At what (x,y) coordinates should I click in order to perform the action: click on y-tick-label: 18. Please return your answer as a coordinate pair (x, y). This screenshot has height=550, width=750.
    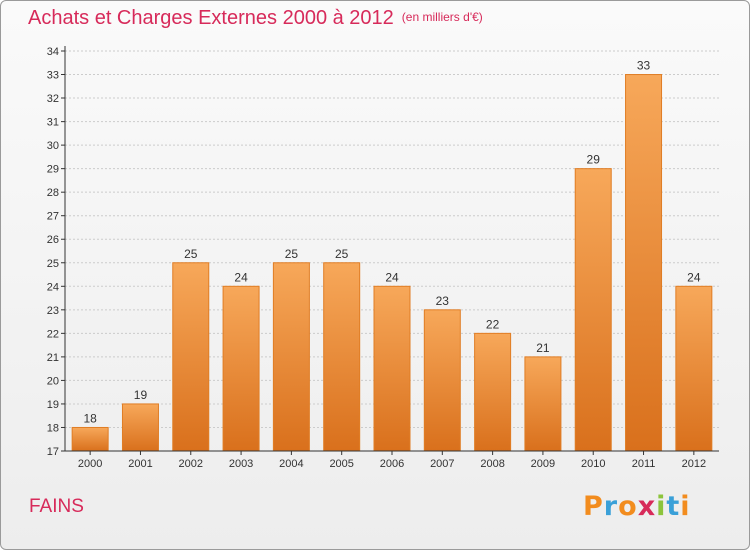
    Looking at the image, I should click on (53, 428).